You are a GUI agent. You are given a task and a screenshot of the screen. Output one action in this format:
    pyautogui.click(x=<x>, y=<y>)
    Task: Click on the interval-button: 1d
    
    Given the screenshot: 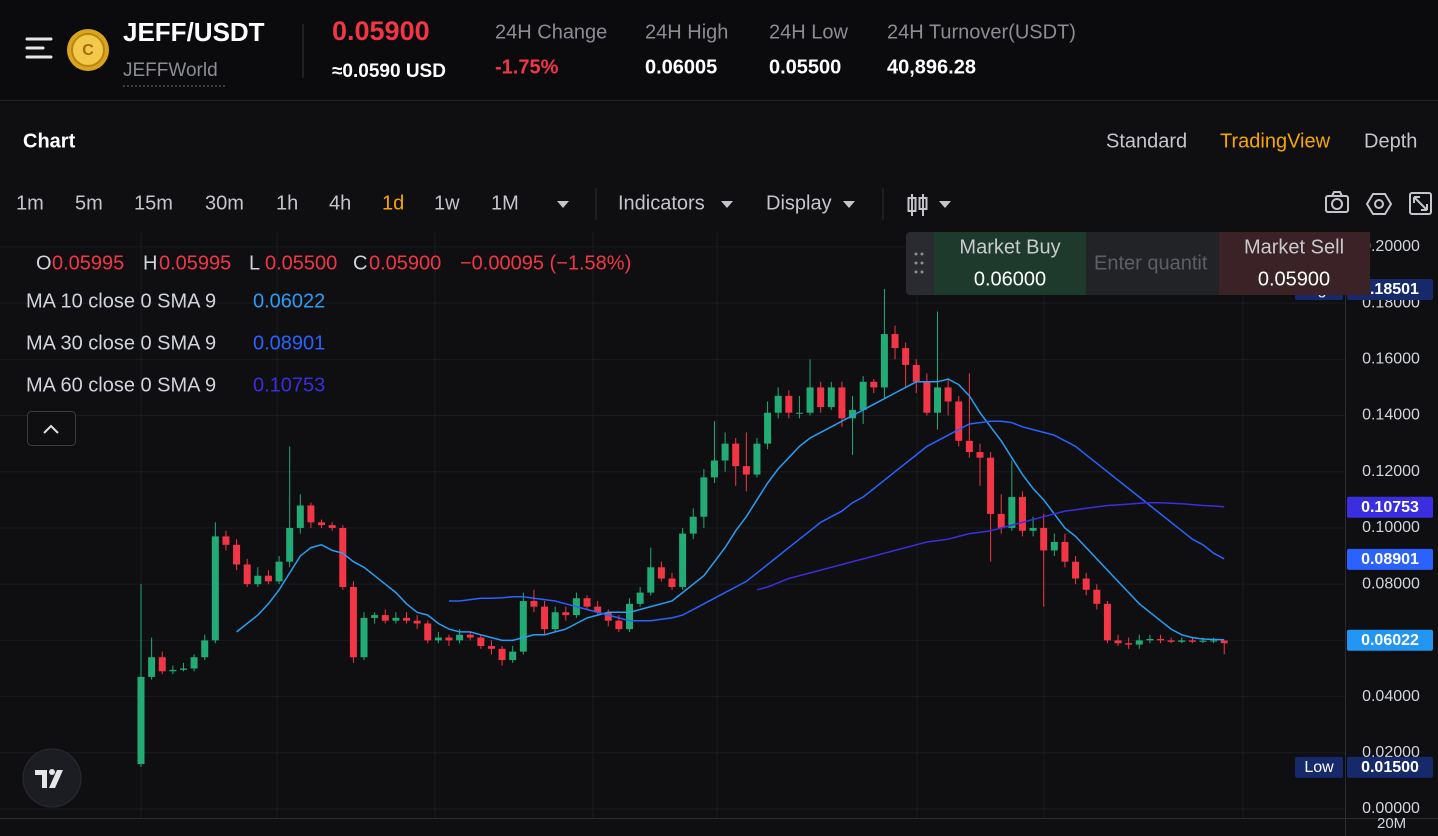 What is the action you would take?
    pyautogui.click(x=393, y=203)
    